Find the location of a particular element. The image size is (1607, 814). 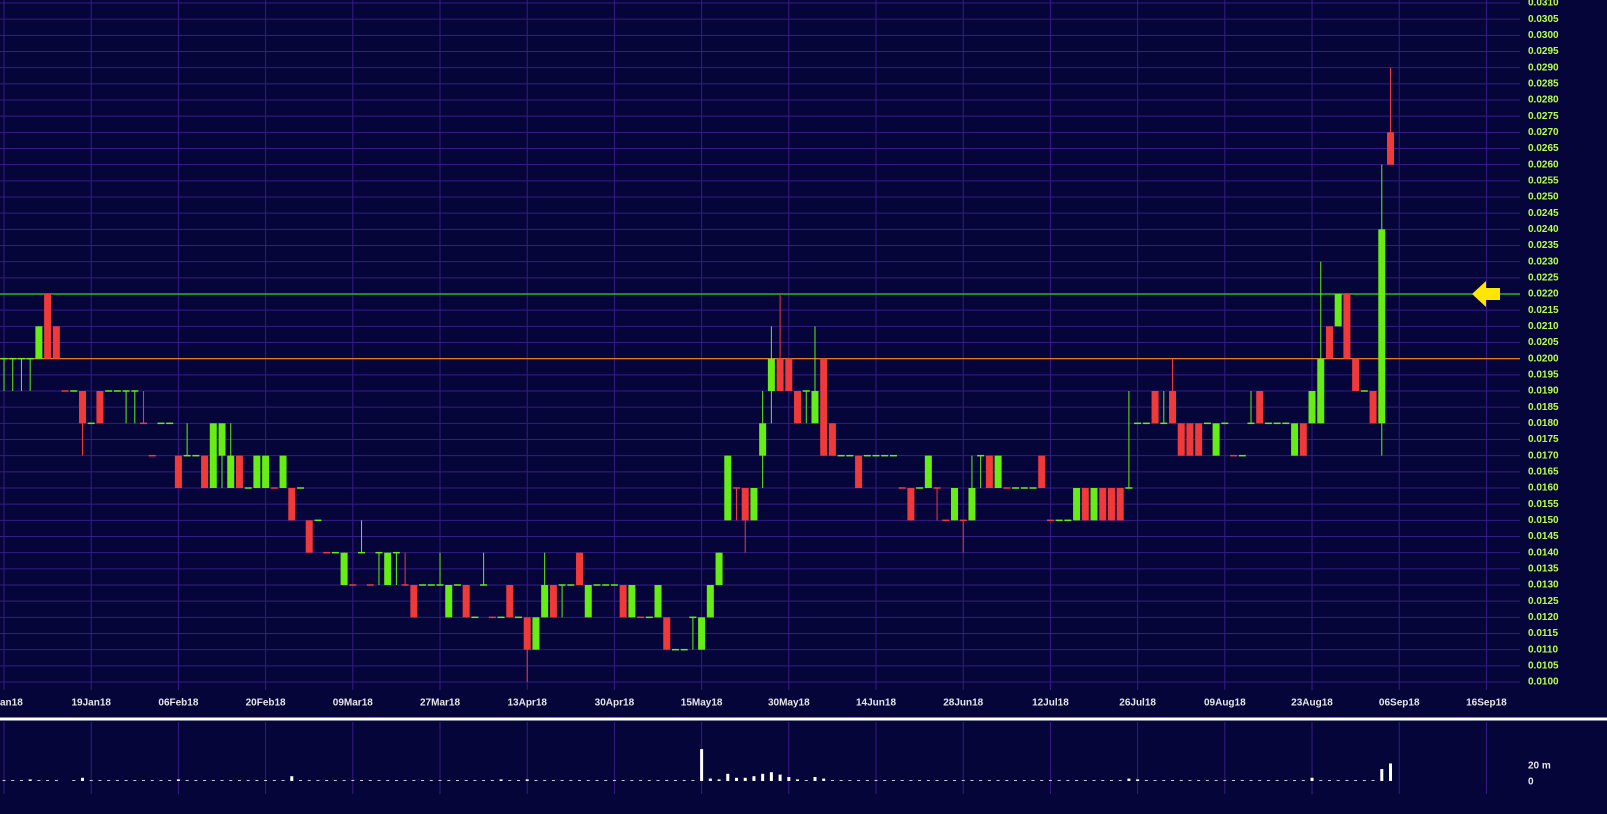

y-tick-label: 0.0155 is located at coordinates (1543, 504).